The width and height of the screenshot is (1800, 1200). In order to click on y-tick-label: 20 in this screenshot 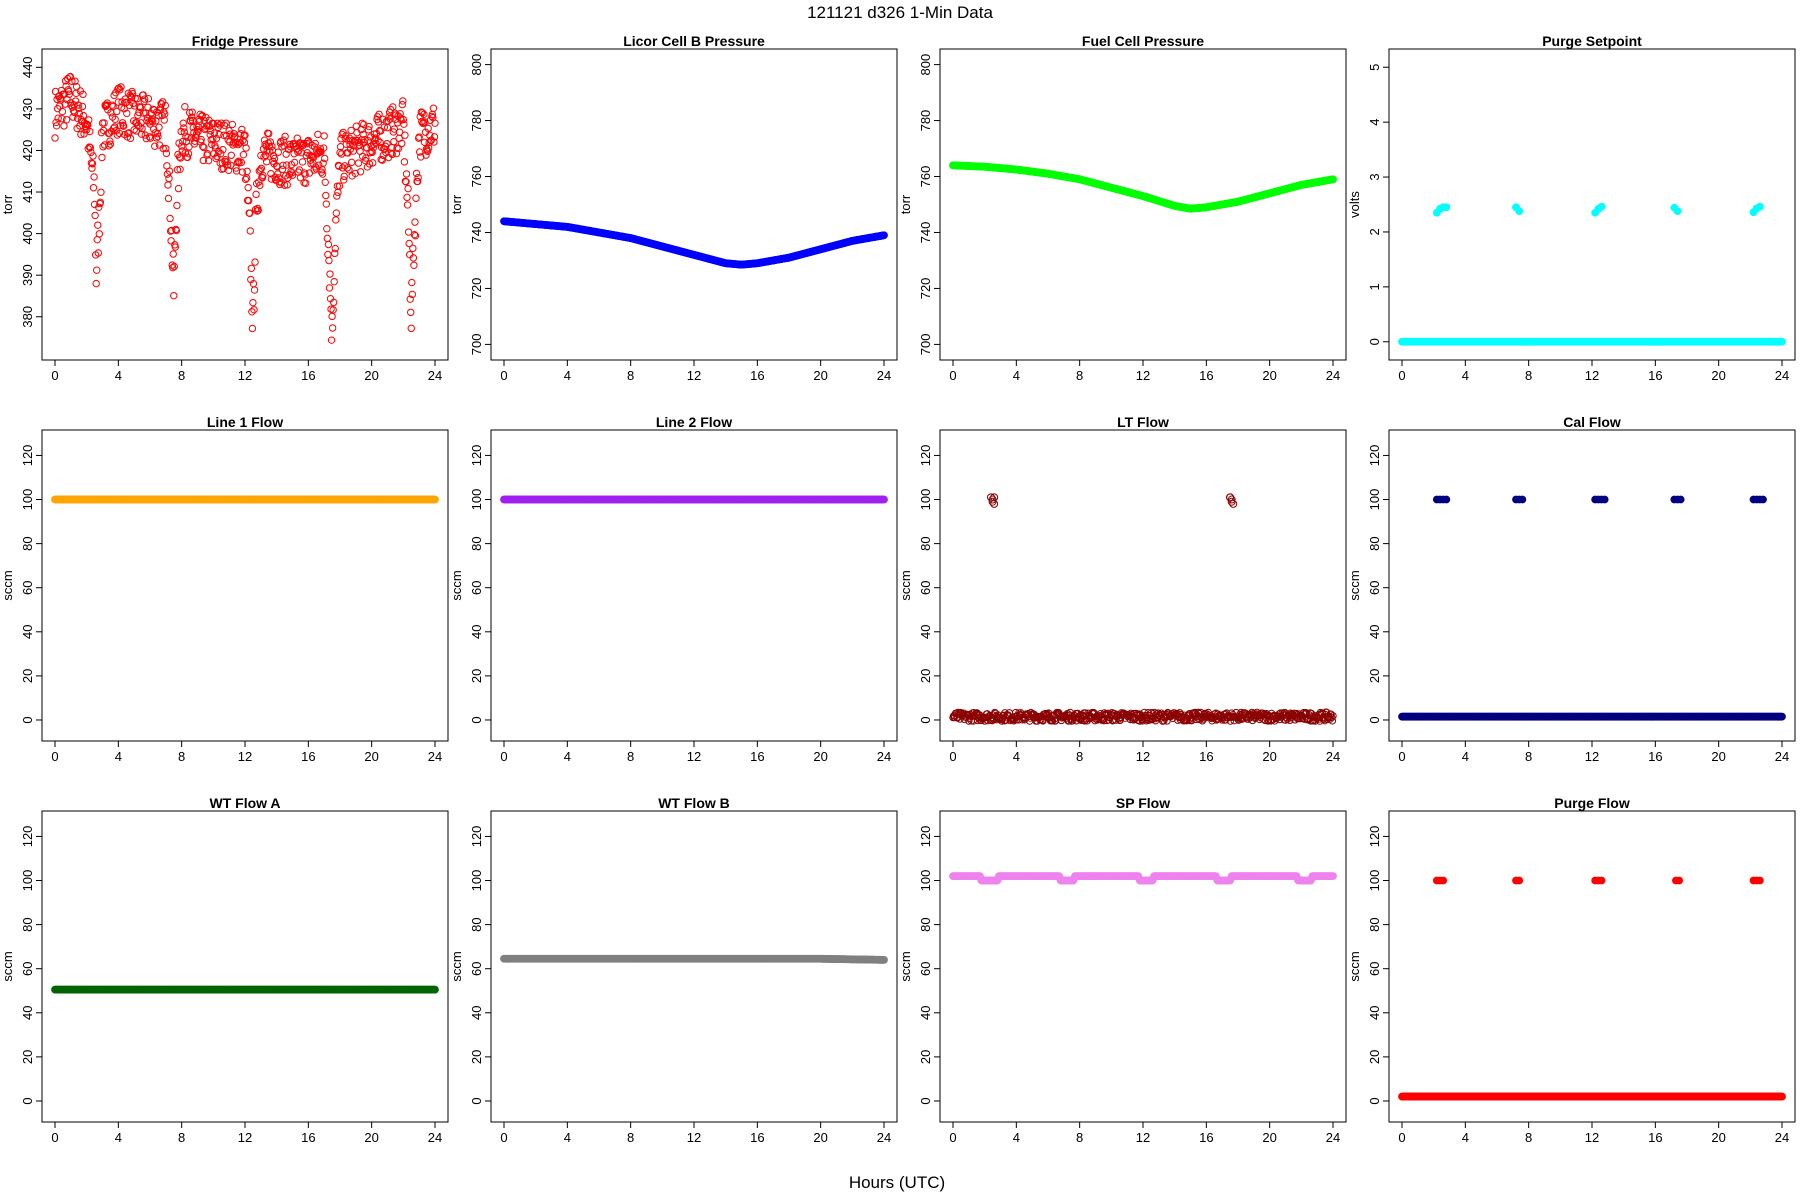, I will do `click(476, 676)`.